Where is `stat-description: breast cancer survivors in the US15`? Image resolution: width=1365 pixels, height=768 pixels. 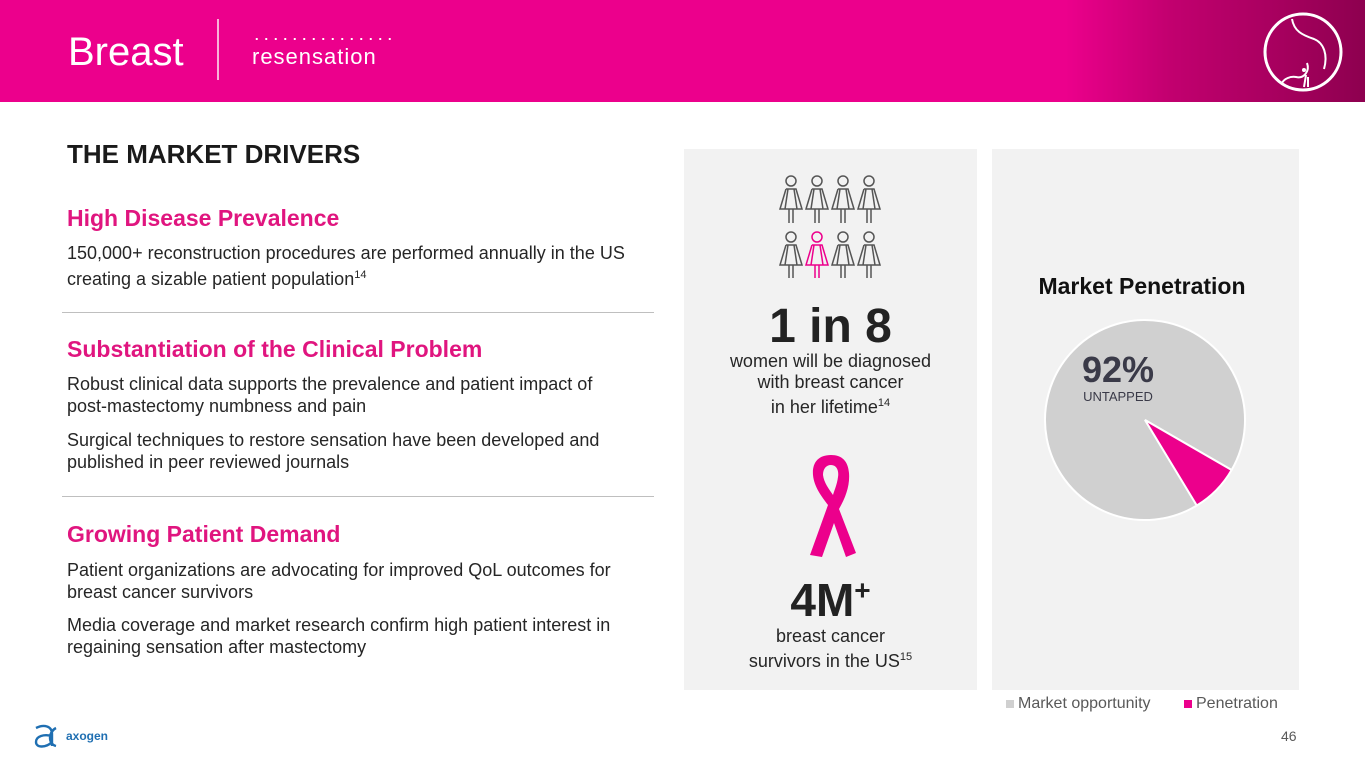 stat-description: breast cancer survivors in the US15 is located at coordinates (830, 649).